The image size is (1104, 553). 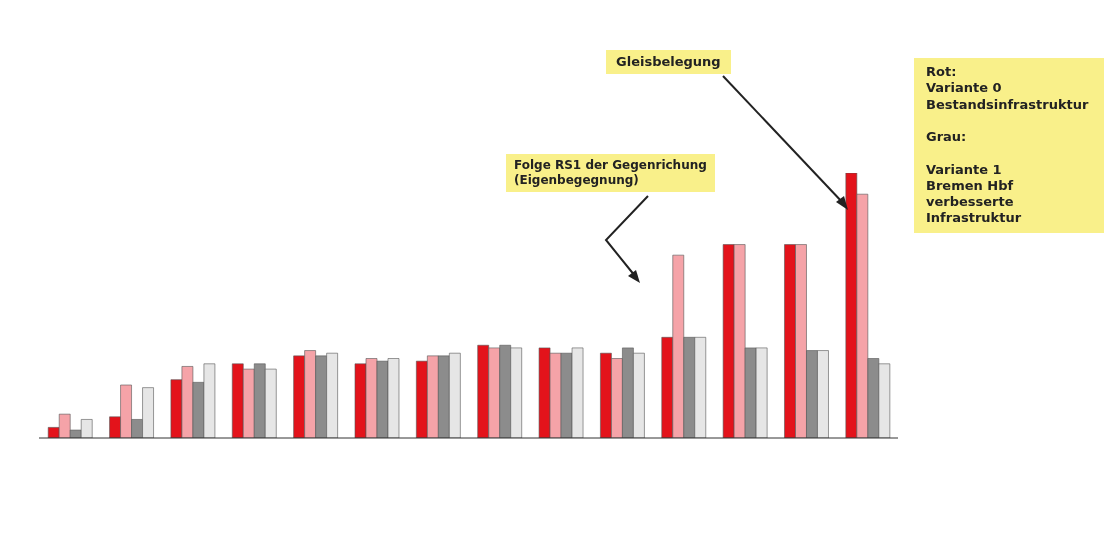 I want to click on annotation: Folge RS1 der Gegenrichung (Eigenbegegnung), so click(x=610, y=173).